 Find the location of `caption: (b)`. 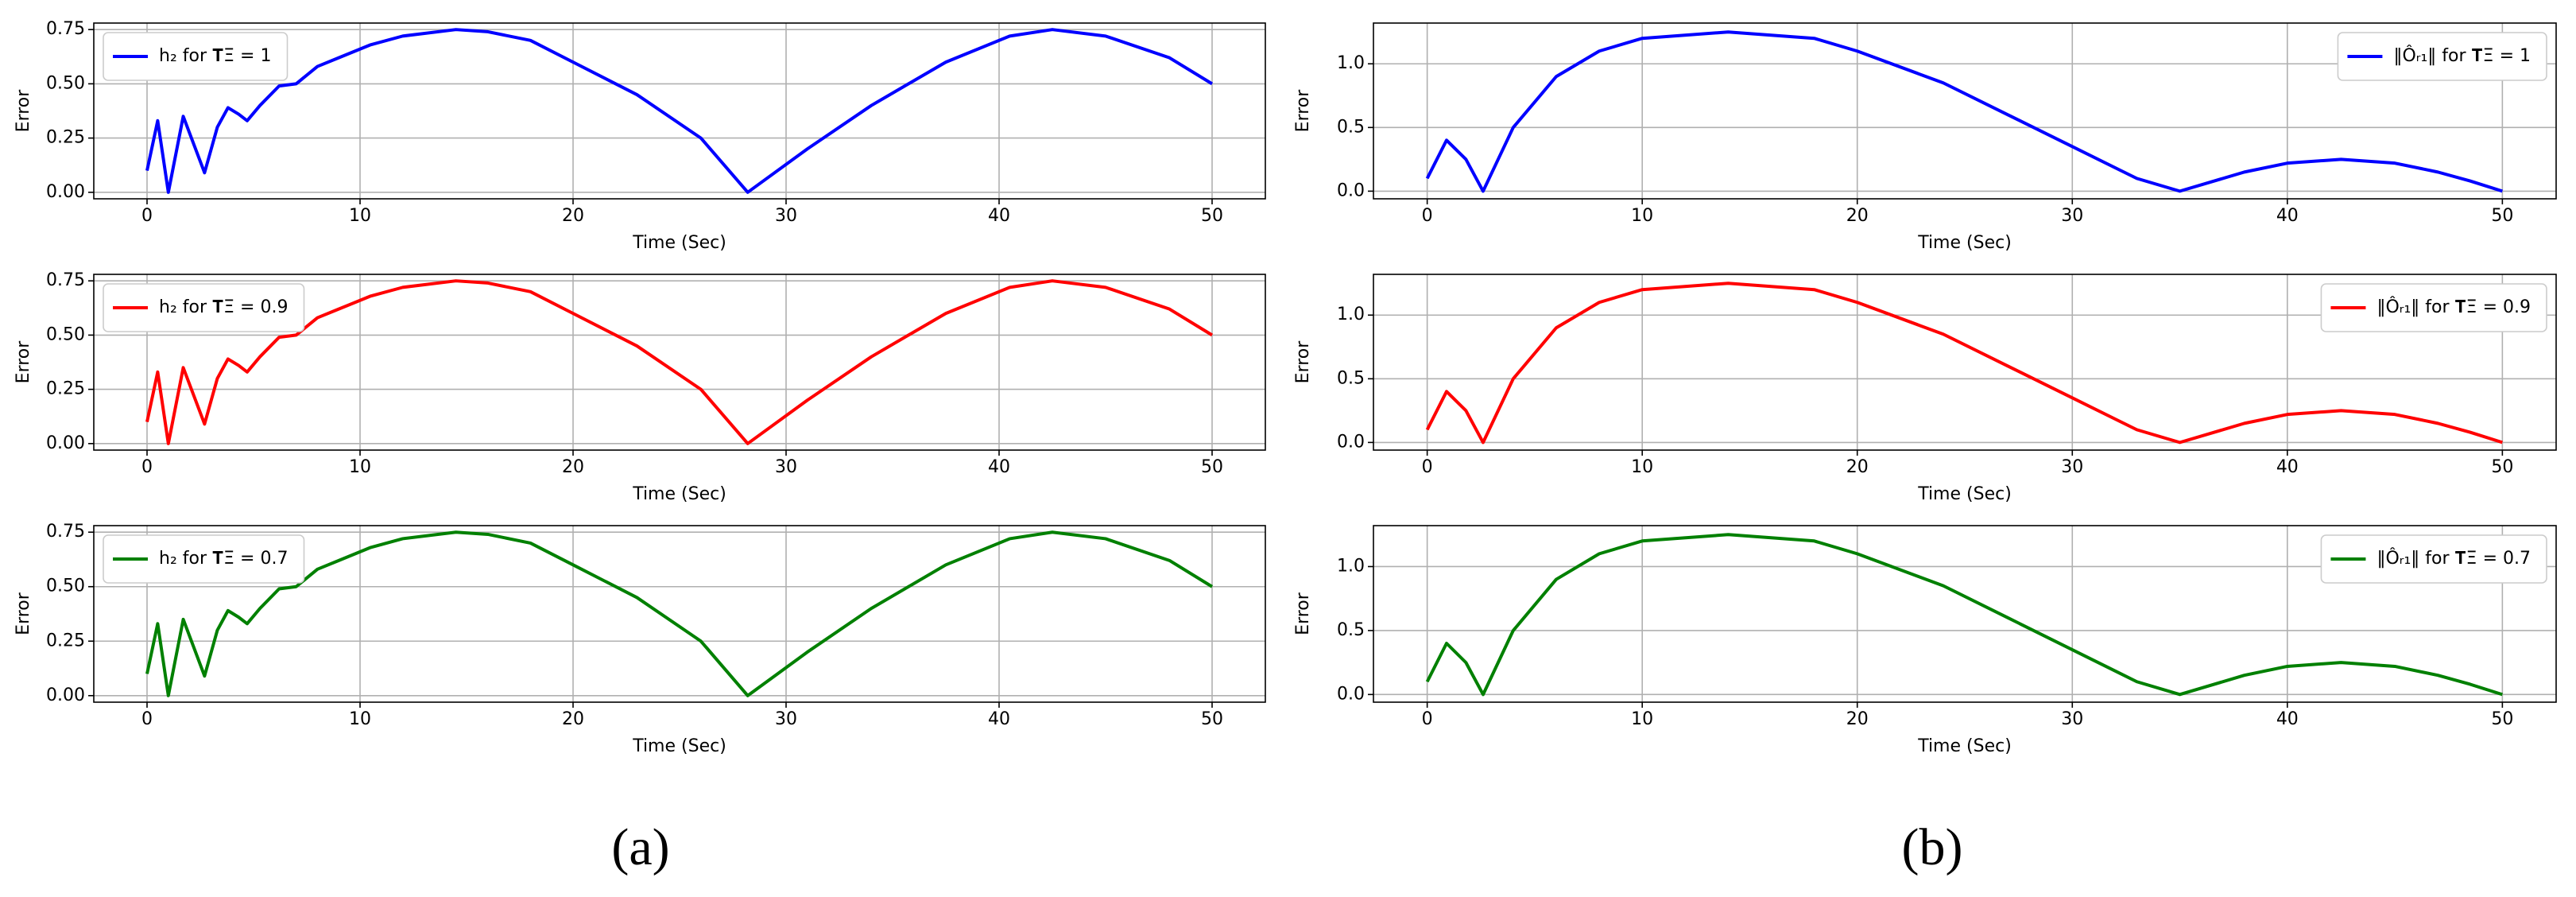

caption: (b) is located at coordinates (1932, 847).